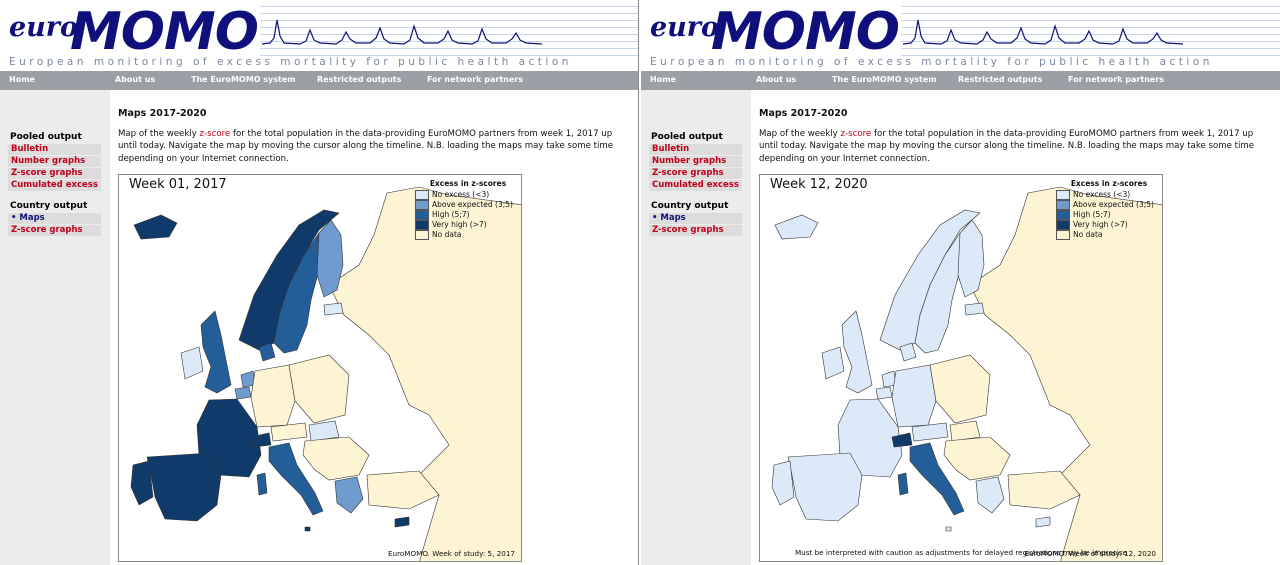 This screenshot has width=1280, height=565. Describe the element at coordinates (673, 218) in the screenshot. I see `maps-label: Maps` at that location.